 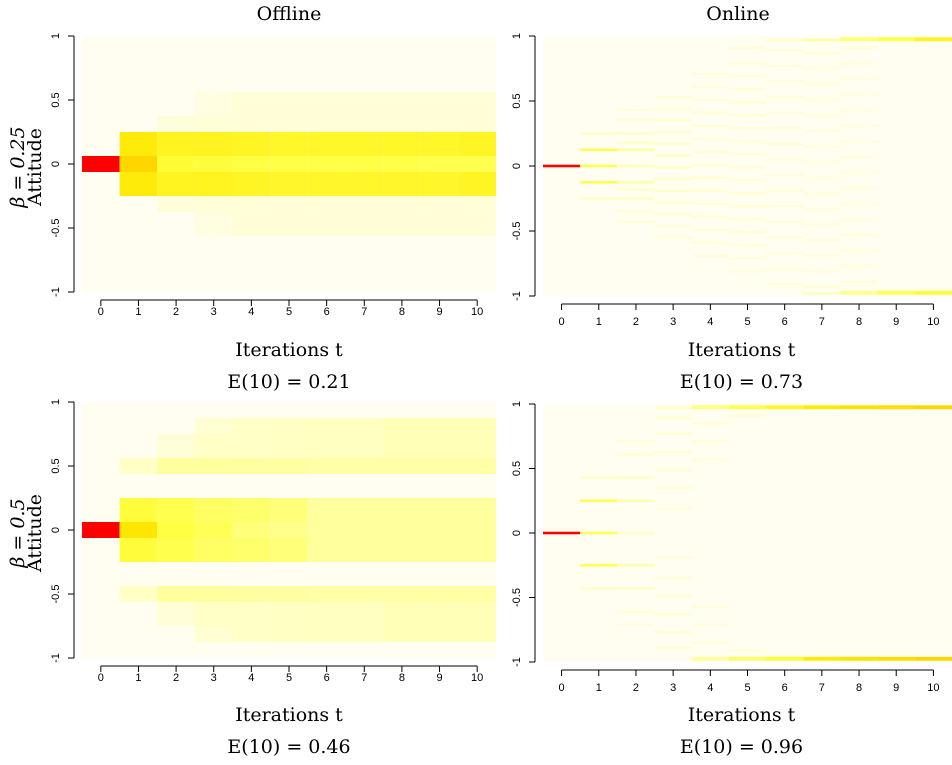 I want to click on x-tick-label: 7, so click(x=822, y=322).